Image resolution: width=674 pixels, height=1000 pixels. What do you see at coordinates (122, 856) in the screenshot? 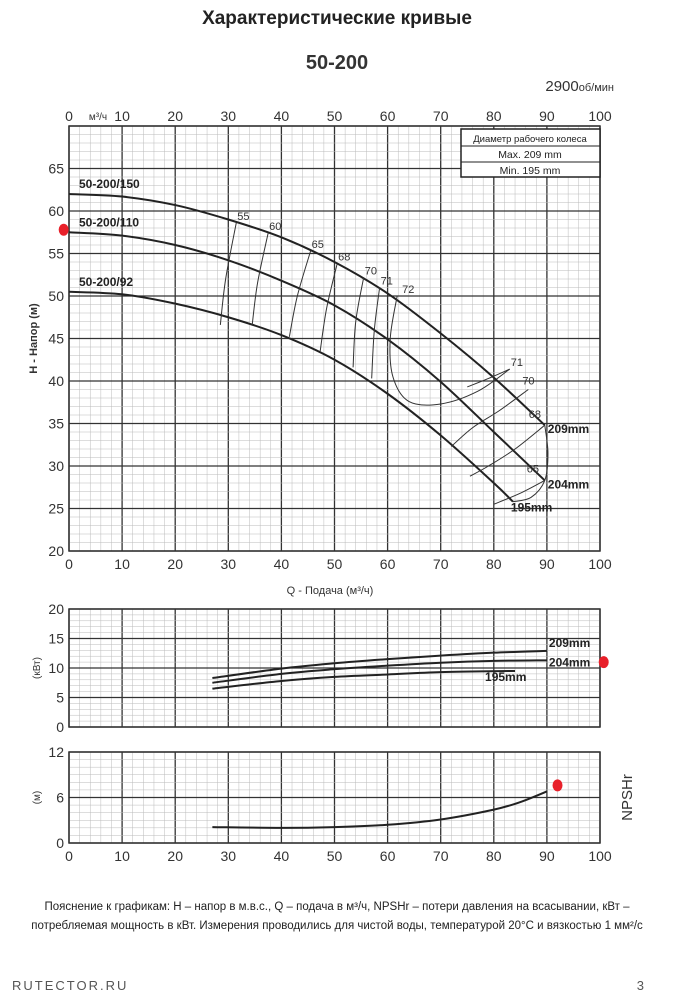
I see `x-tick-label: 10` at bounding box center [122, 856].